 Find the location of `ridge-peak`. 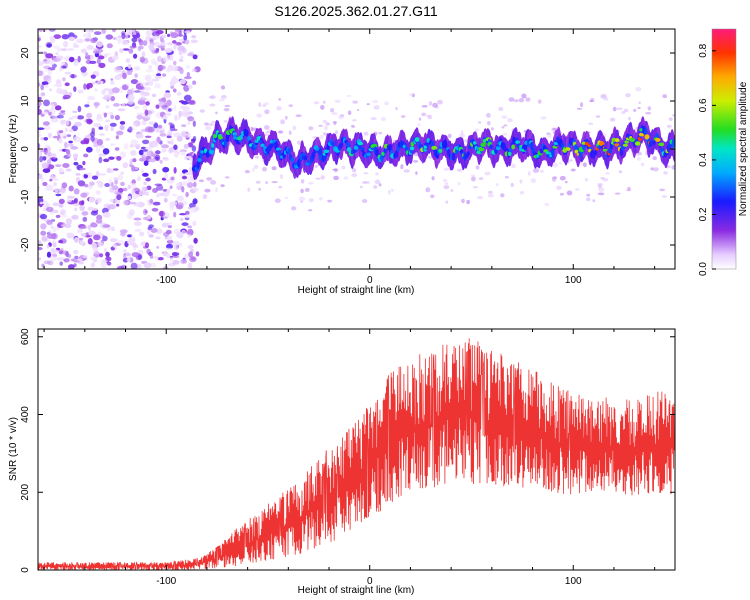

ridge-peak is located at coordinates (215, 136).